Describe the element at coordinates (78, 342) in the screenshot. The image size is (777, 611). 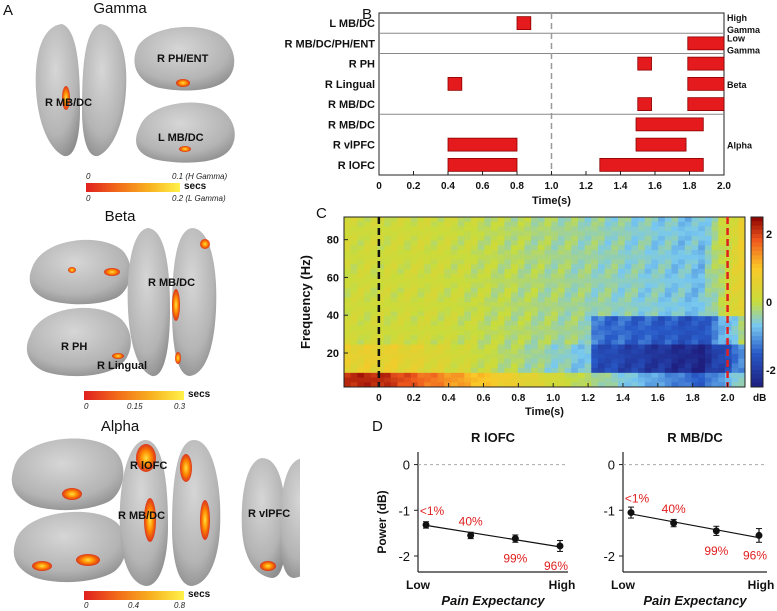
I see `beta-medial-brain` at that location.